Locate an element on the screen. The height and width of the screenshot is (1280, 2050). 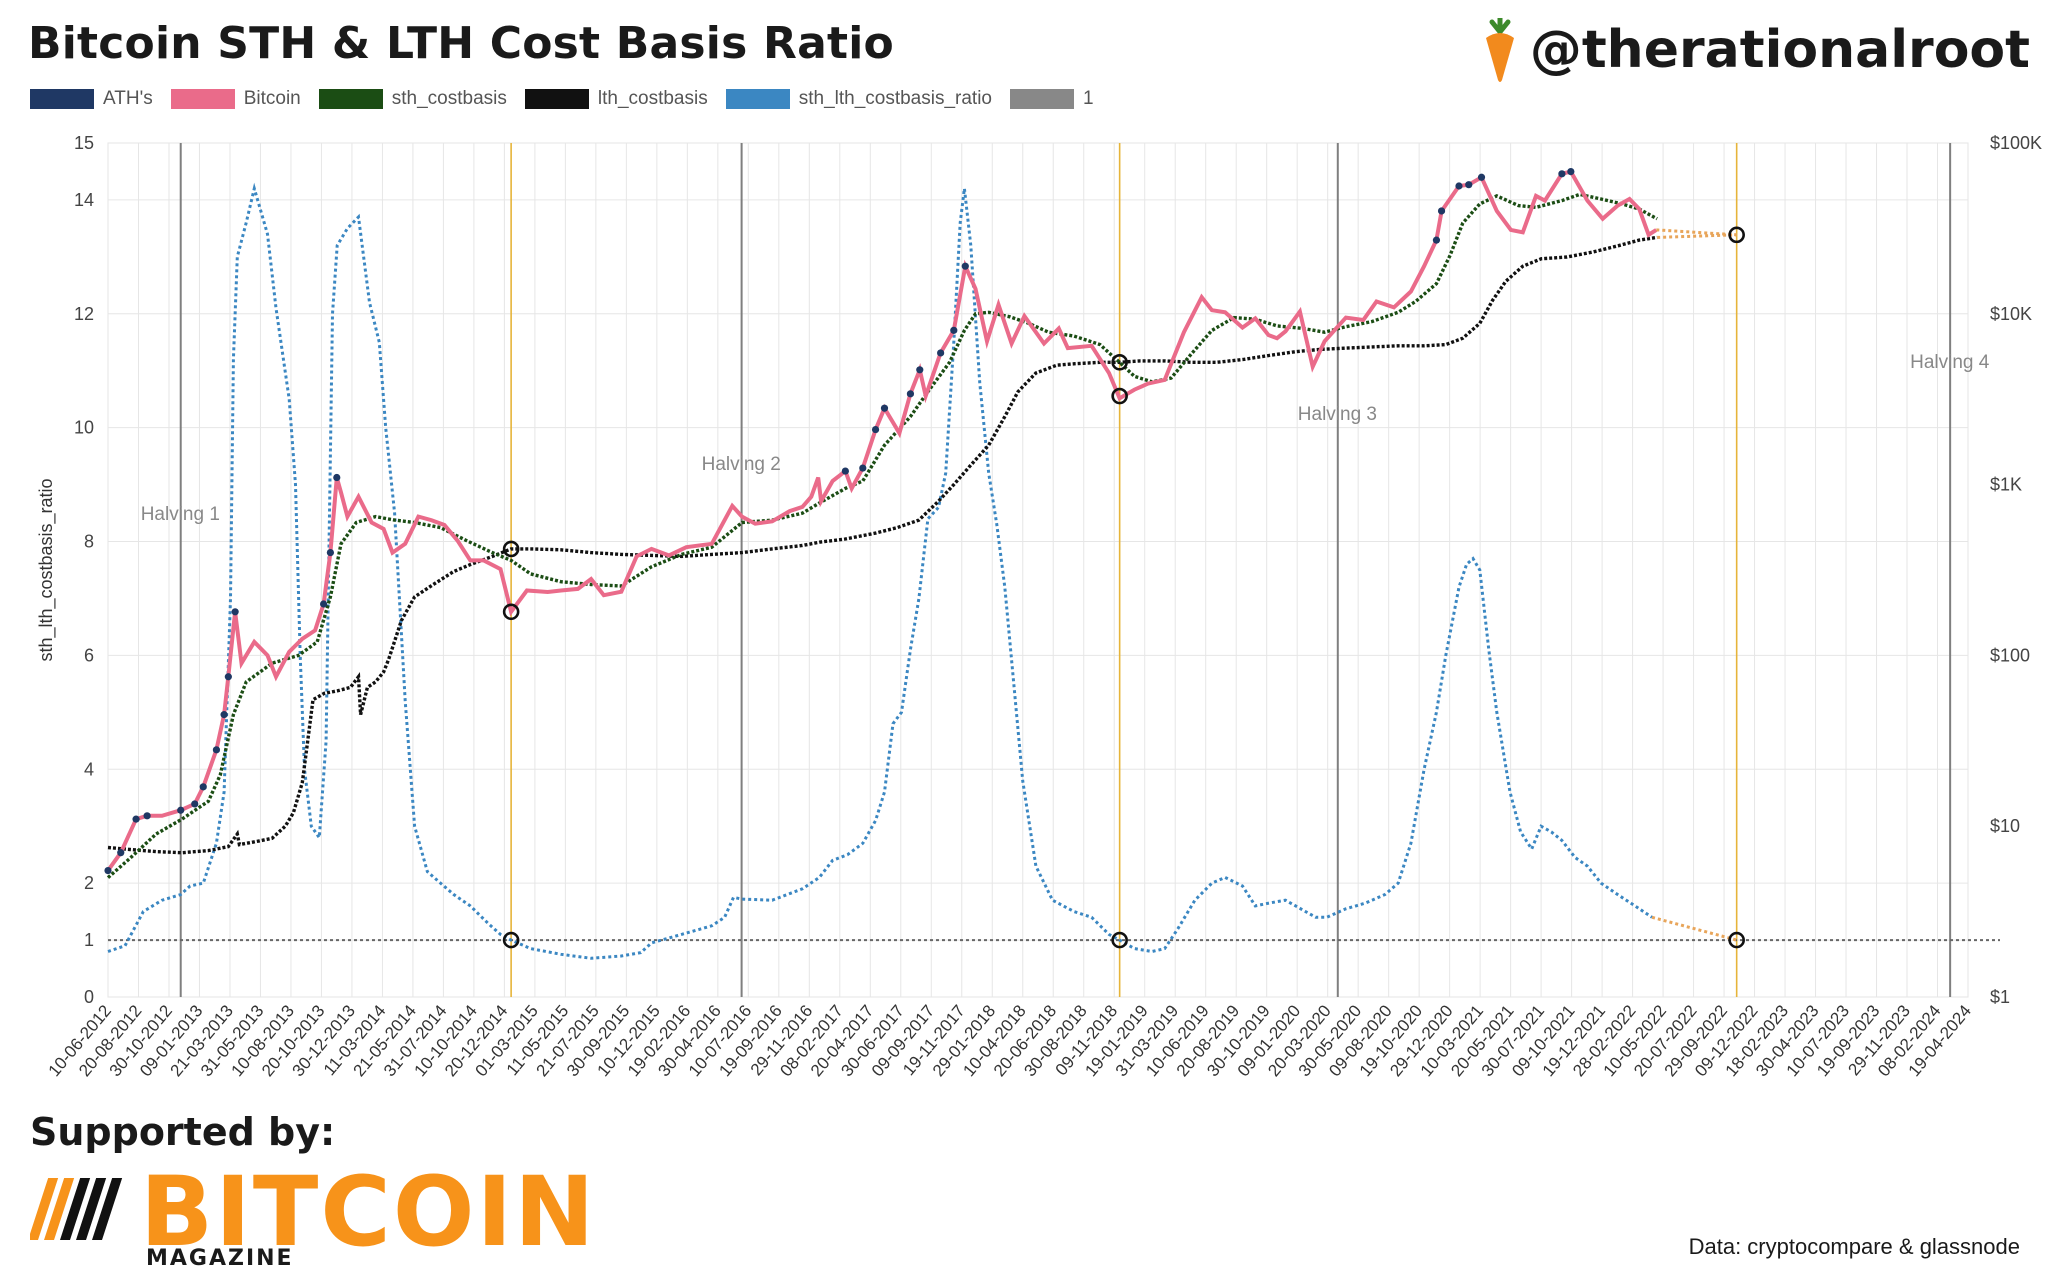
legend-item-lth: lth_costbasis is located at coordinates (616, 99).